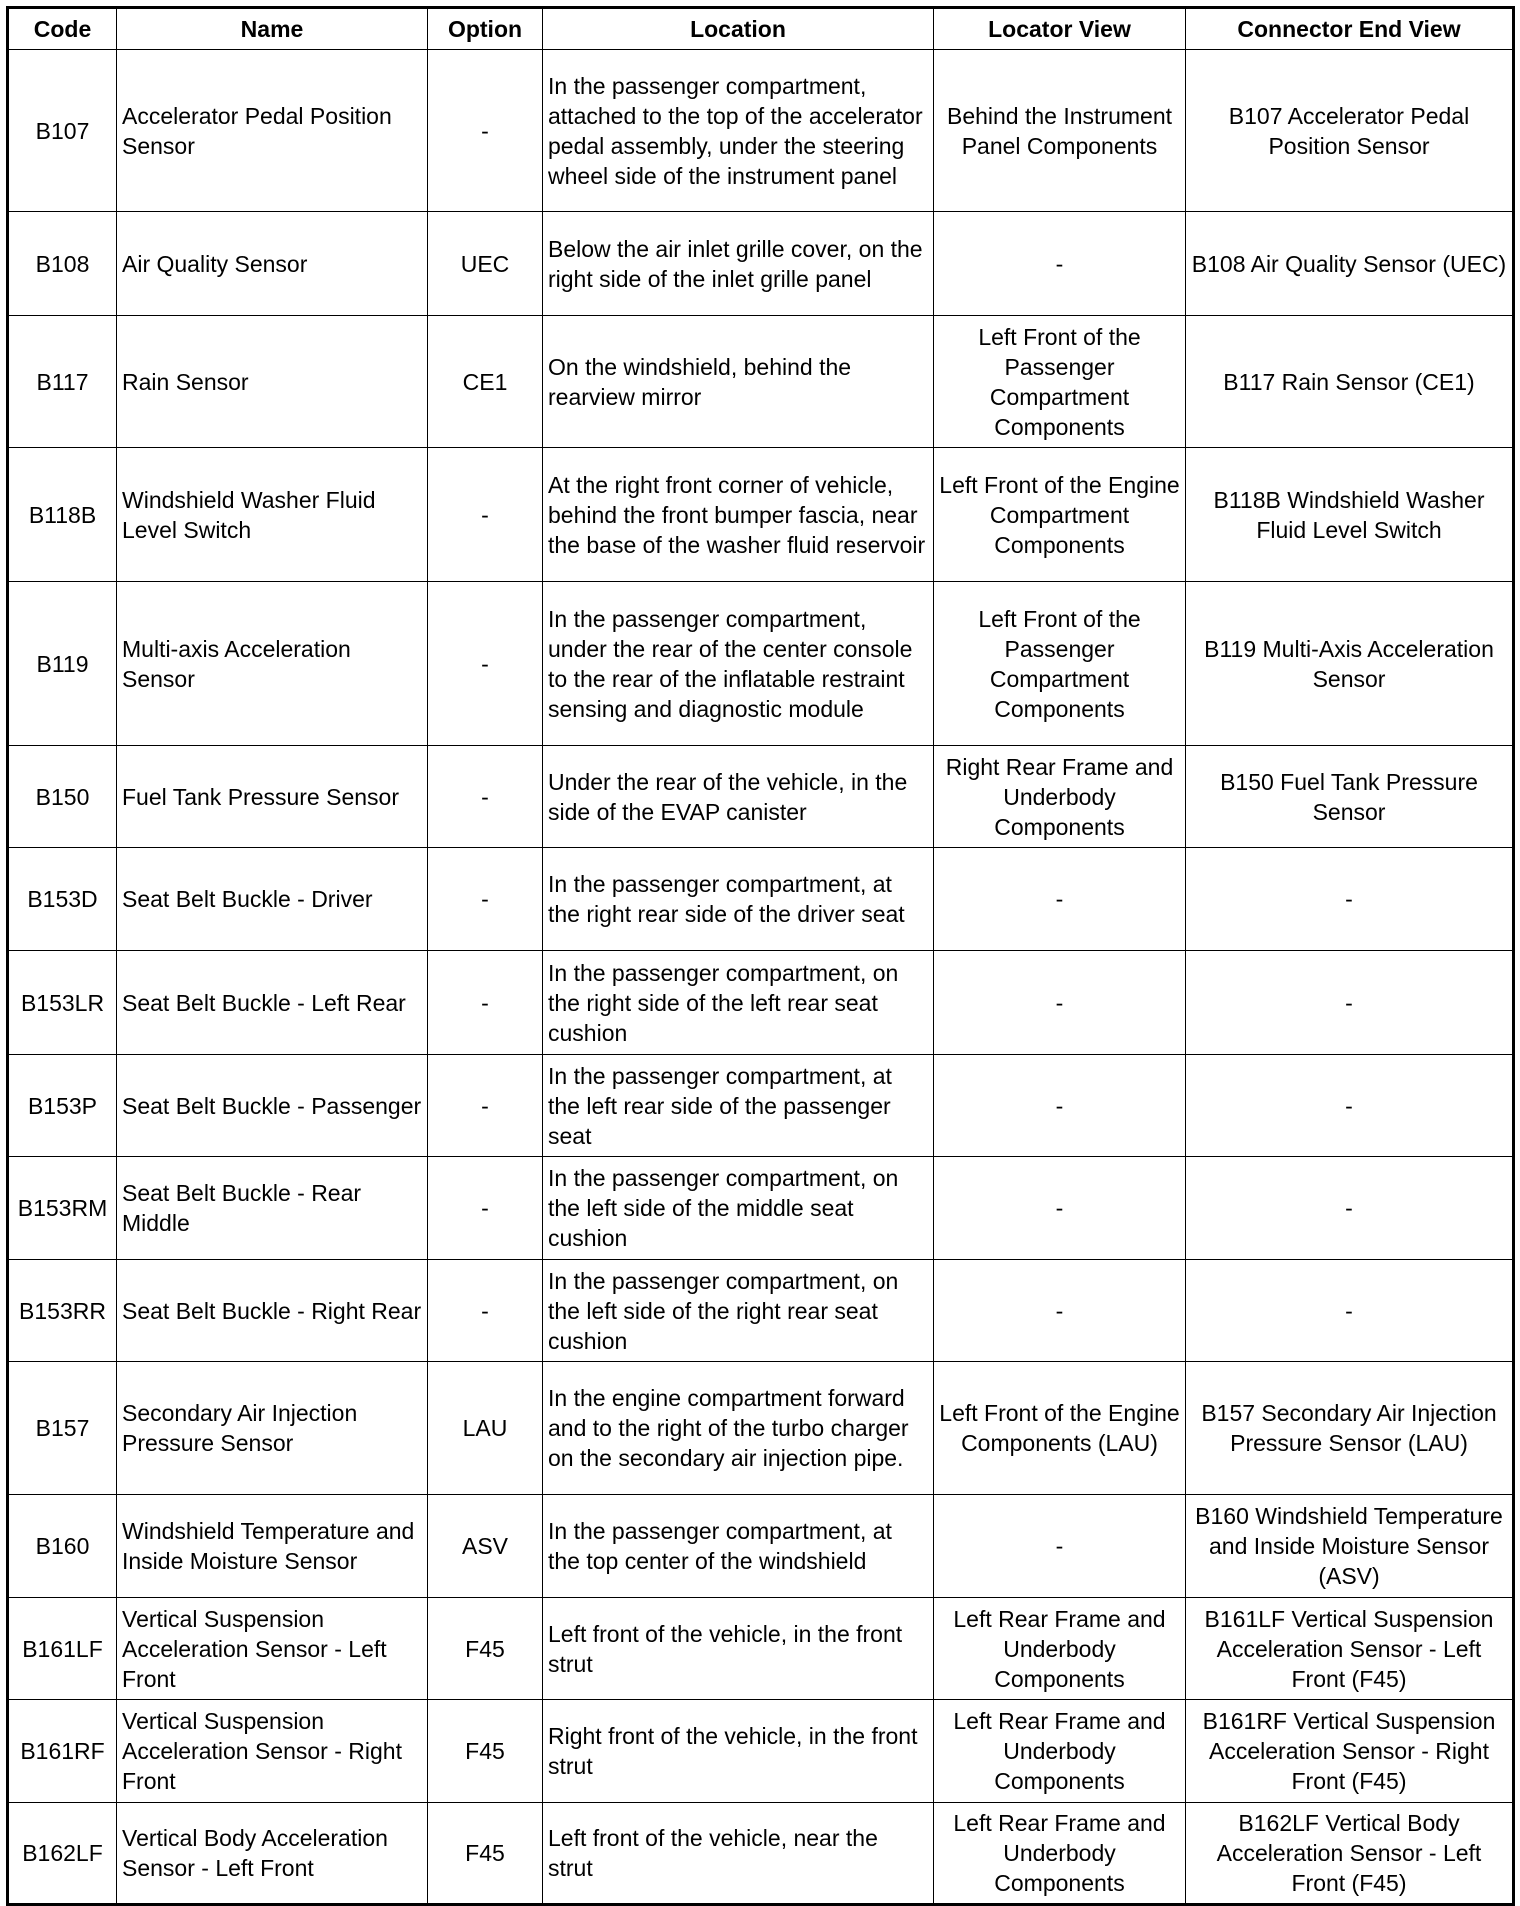 This screenshot has width=1520, height=1906. What do you see at coordinates (62, 1105) in the screenshot?
I see `cell-code: B153P` at bounding box center [62, 1105].